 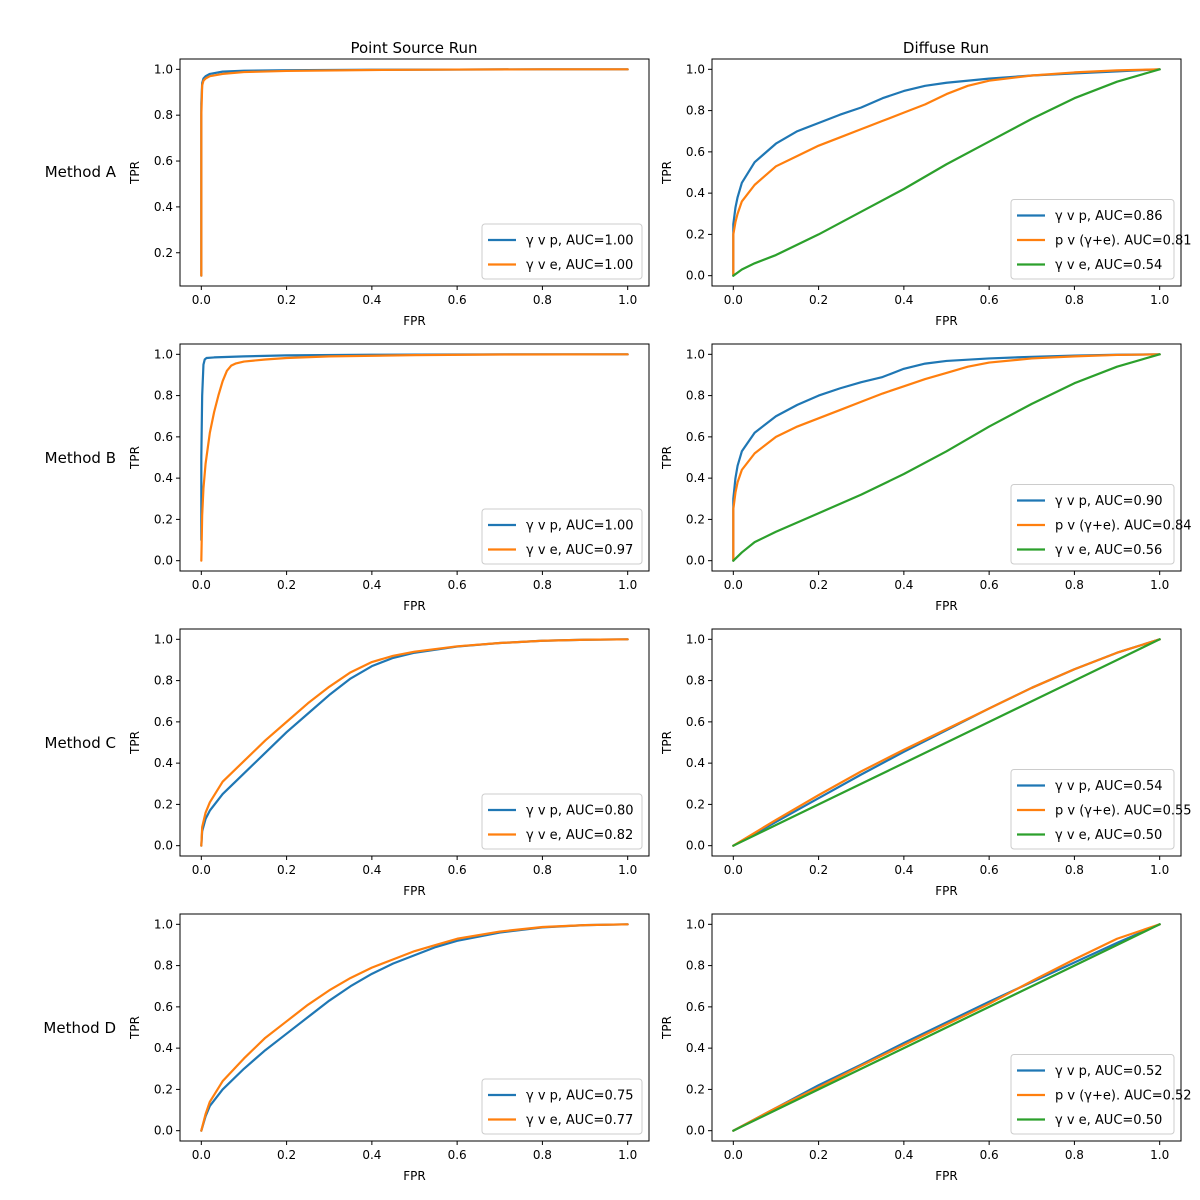 What do you see at coordinates (562, 821) in the screenshot?
I see `legend: γ v p, AUC=0.80 γ v e, AUC=0.82` at bounding box center [562, 821].